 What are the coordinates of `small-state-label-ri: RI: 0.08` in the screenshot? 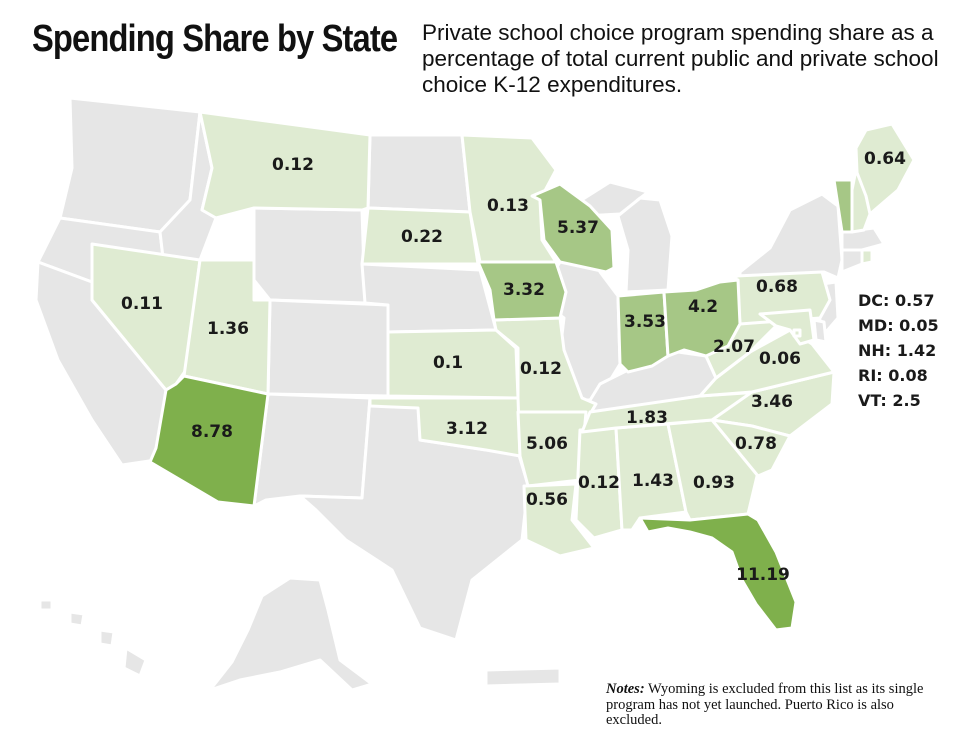 It's located at (893, 375).